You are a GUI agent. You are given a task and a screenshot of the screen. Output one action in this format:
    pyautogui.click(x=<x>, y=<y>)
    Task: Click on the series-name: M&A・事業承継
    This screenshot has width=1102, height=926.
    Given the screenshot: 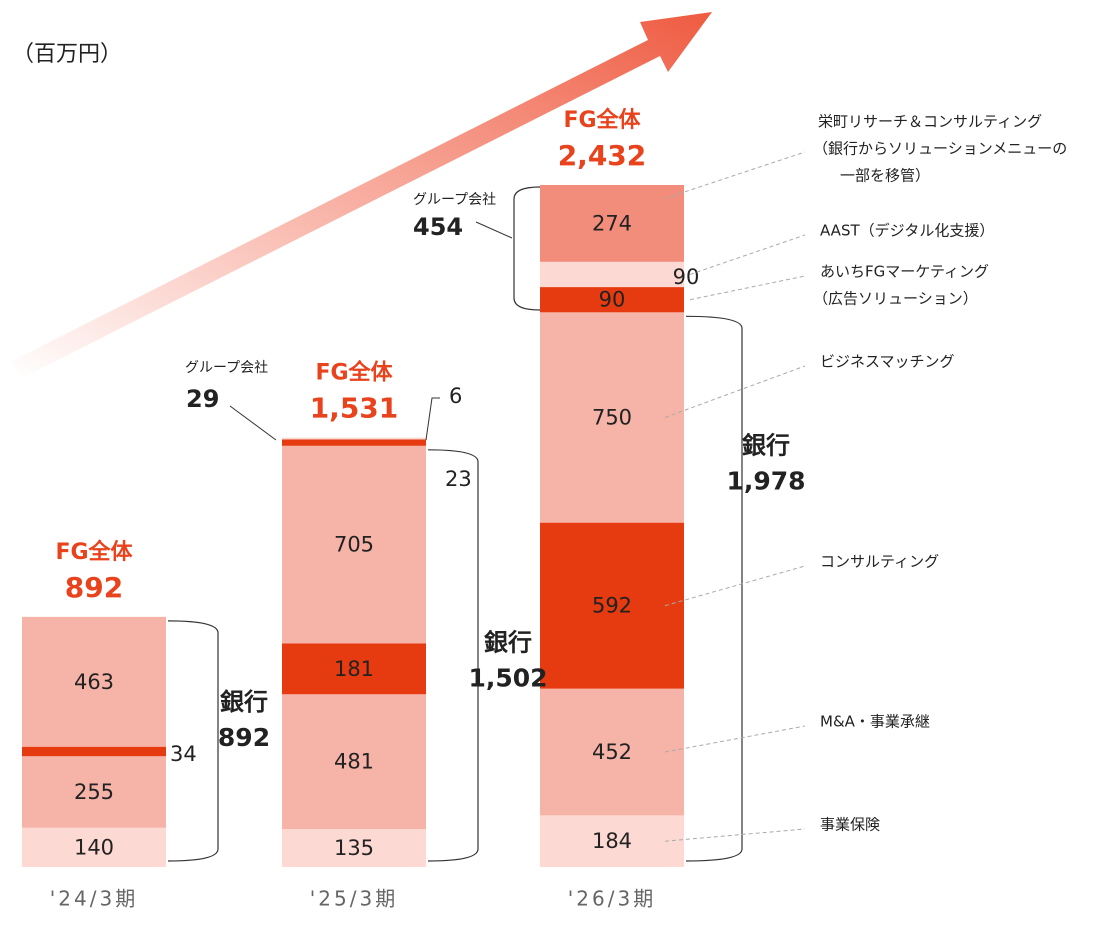 What is the action you would take?
    pyautogui.click(x=875, y=722)
    